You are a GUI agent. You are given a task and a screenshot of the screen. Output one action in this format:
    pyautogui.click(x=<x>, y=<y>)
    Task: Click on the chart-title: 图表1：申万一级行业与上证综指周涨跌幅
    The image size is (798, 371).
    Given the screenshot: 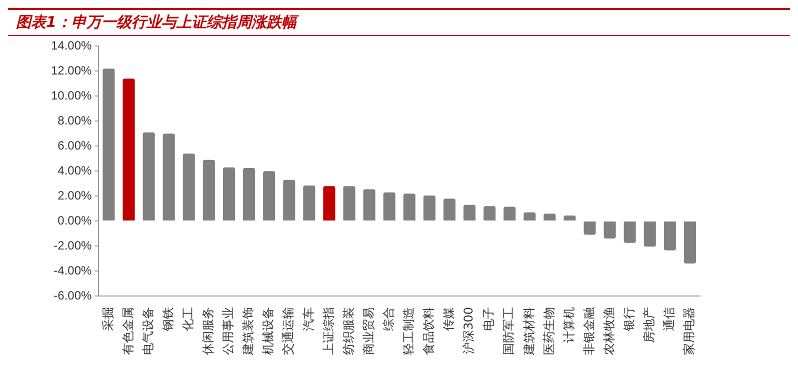 What is the action you would take?
    pyautogui.click(x=399, y=22)
    